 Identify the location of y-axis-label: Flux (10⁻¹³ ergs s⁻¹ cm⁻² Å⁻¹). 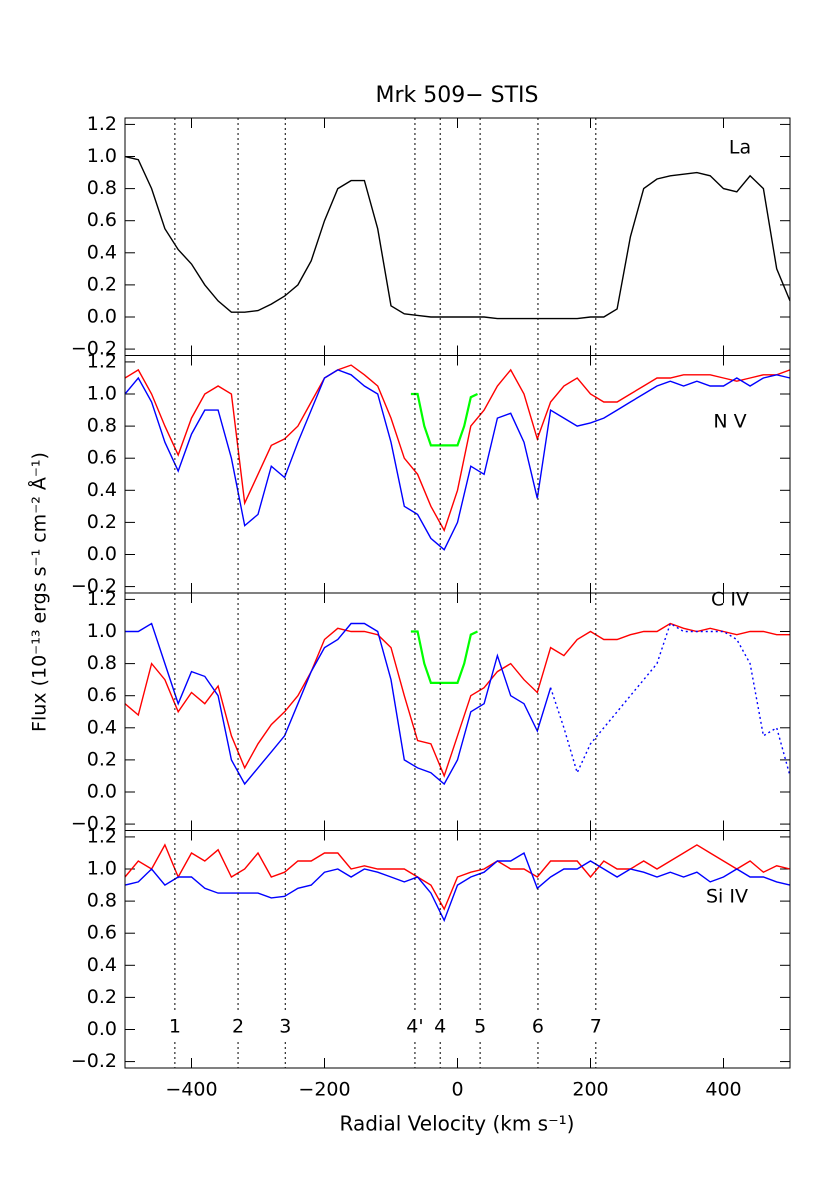
(39, 592).